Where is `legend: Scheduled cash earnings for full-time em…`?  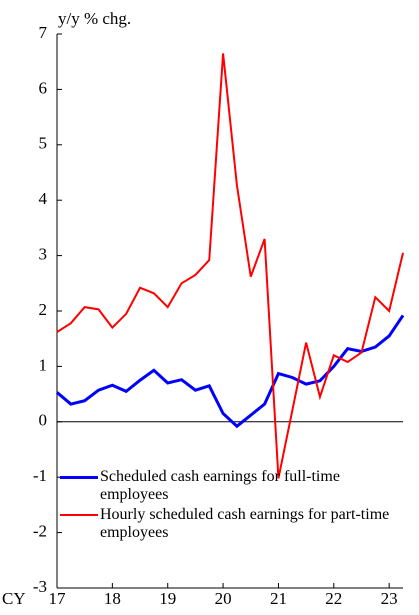
legend: Scheduled cash earnings for full-time em… is located at coordinates (232, 506).